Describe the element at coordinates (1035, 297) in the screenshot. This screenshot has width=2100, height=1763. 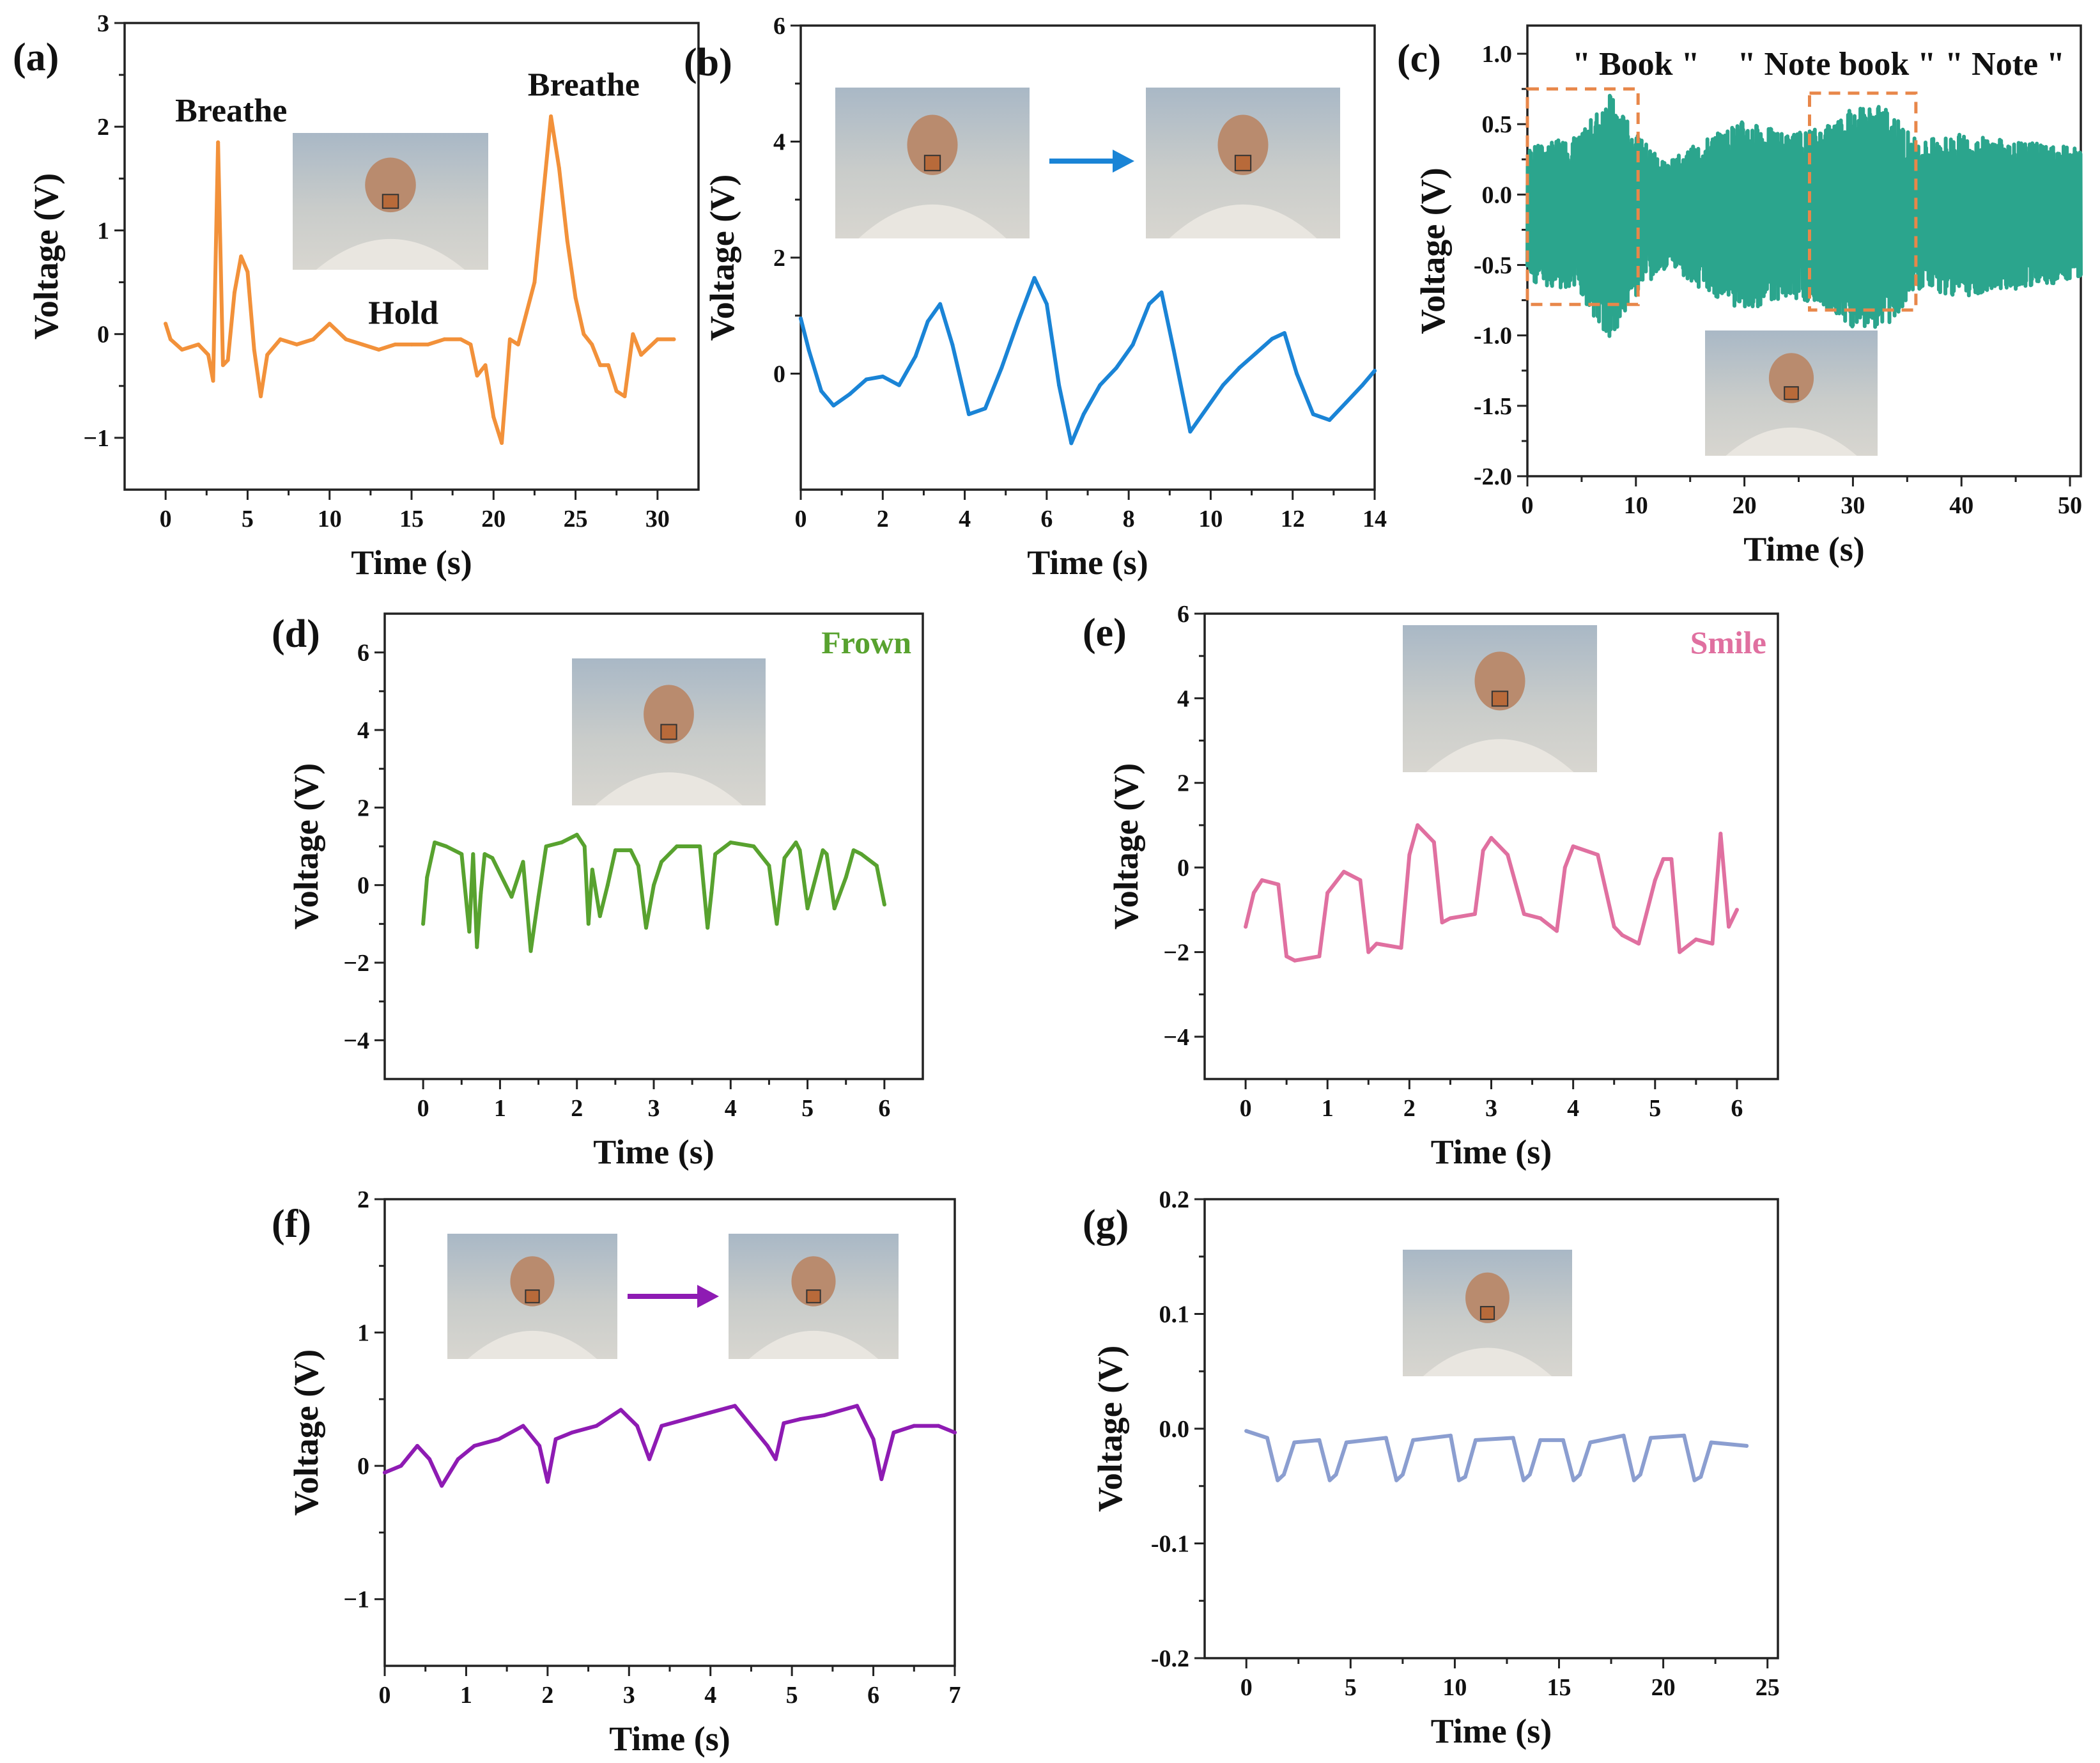
I see `panel-b: 0 2 4 6 8 10 12 14 0 2 4 6 Time (s) Voltage (V) (b)` at that location.